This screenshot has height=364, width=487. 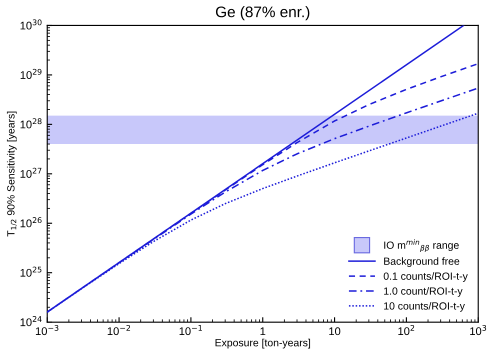 I want to click on legend-label: 10 counts/ROI-t-y, so click(x=424, y=307).